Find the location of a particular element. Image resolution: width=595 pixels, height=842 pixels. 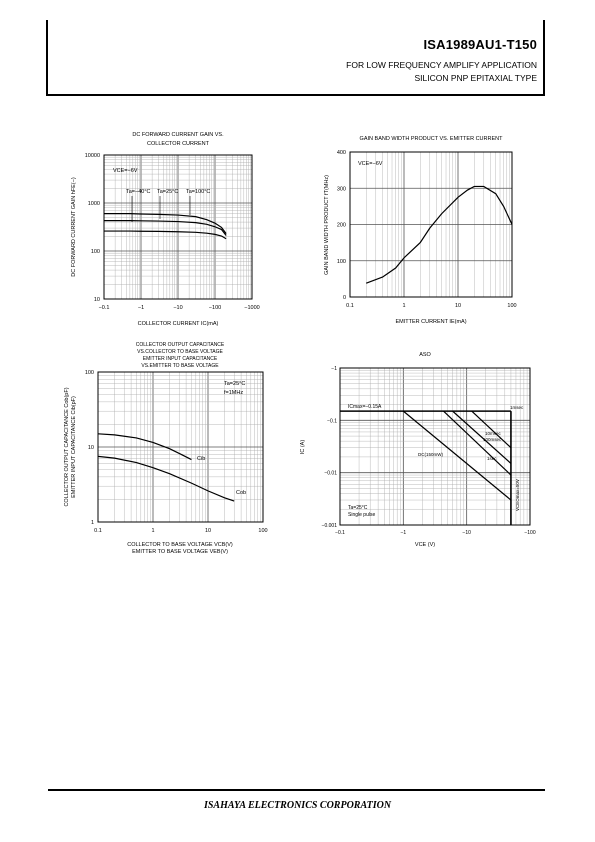

cap-y-tick: 1 is located at coordinates (92, 523).